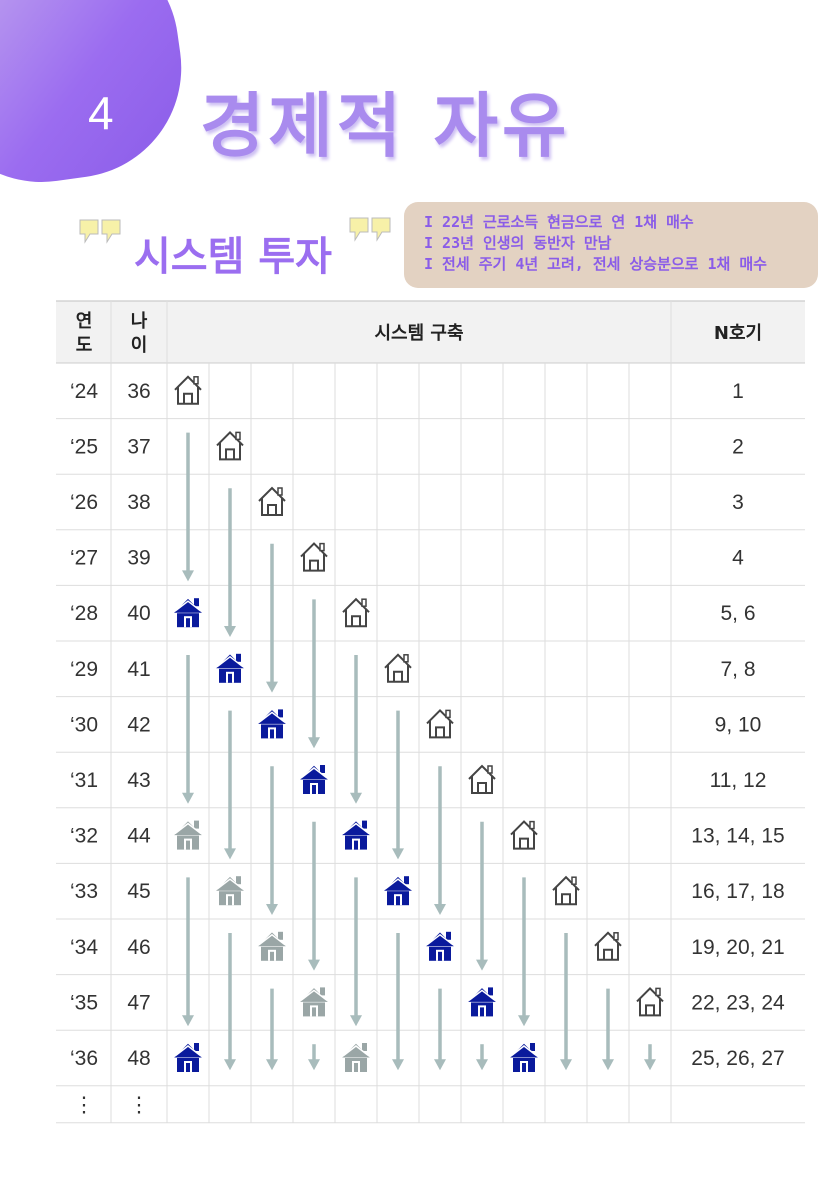  I want to click on cell-count: 19, 20, 21, so click(737, 947).